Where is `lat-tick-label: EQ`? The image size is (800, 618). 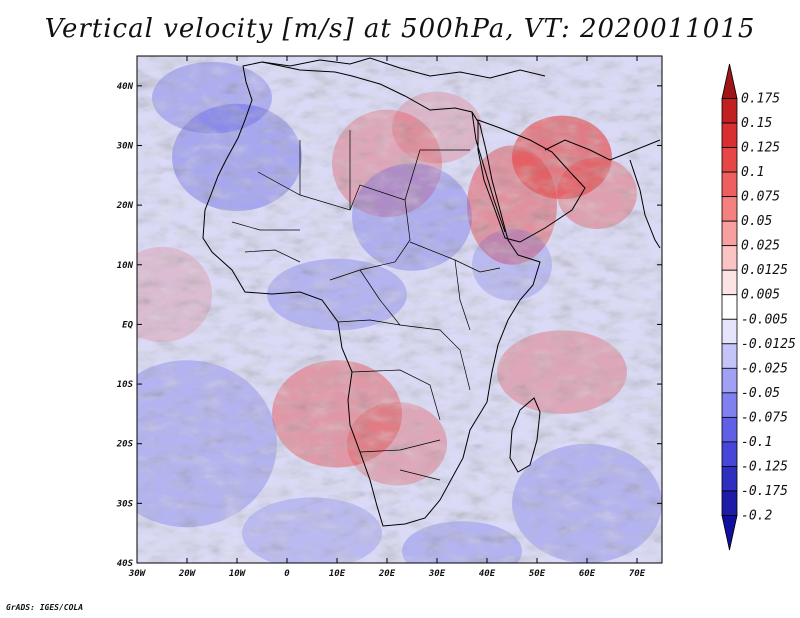 lat-tick-label: EQ is located at coordinates (127, 325).